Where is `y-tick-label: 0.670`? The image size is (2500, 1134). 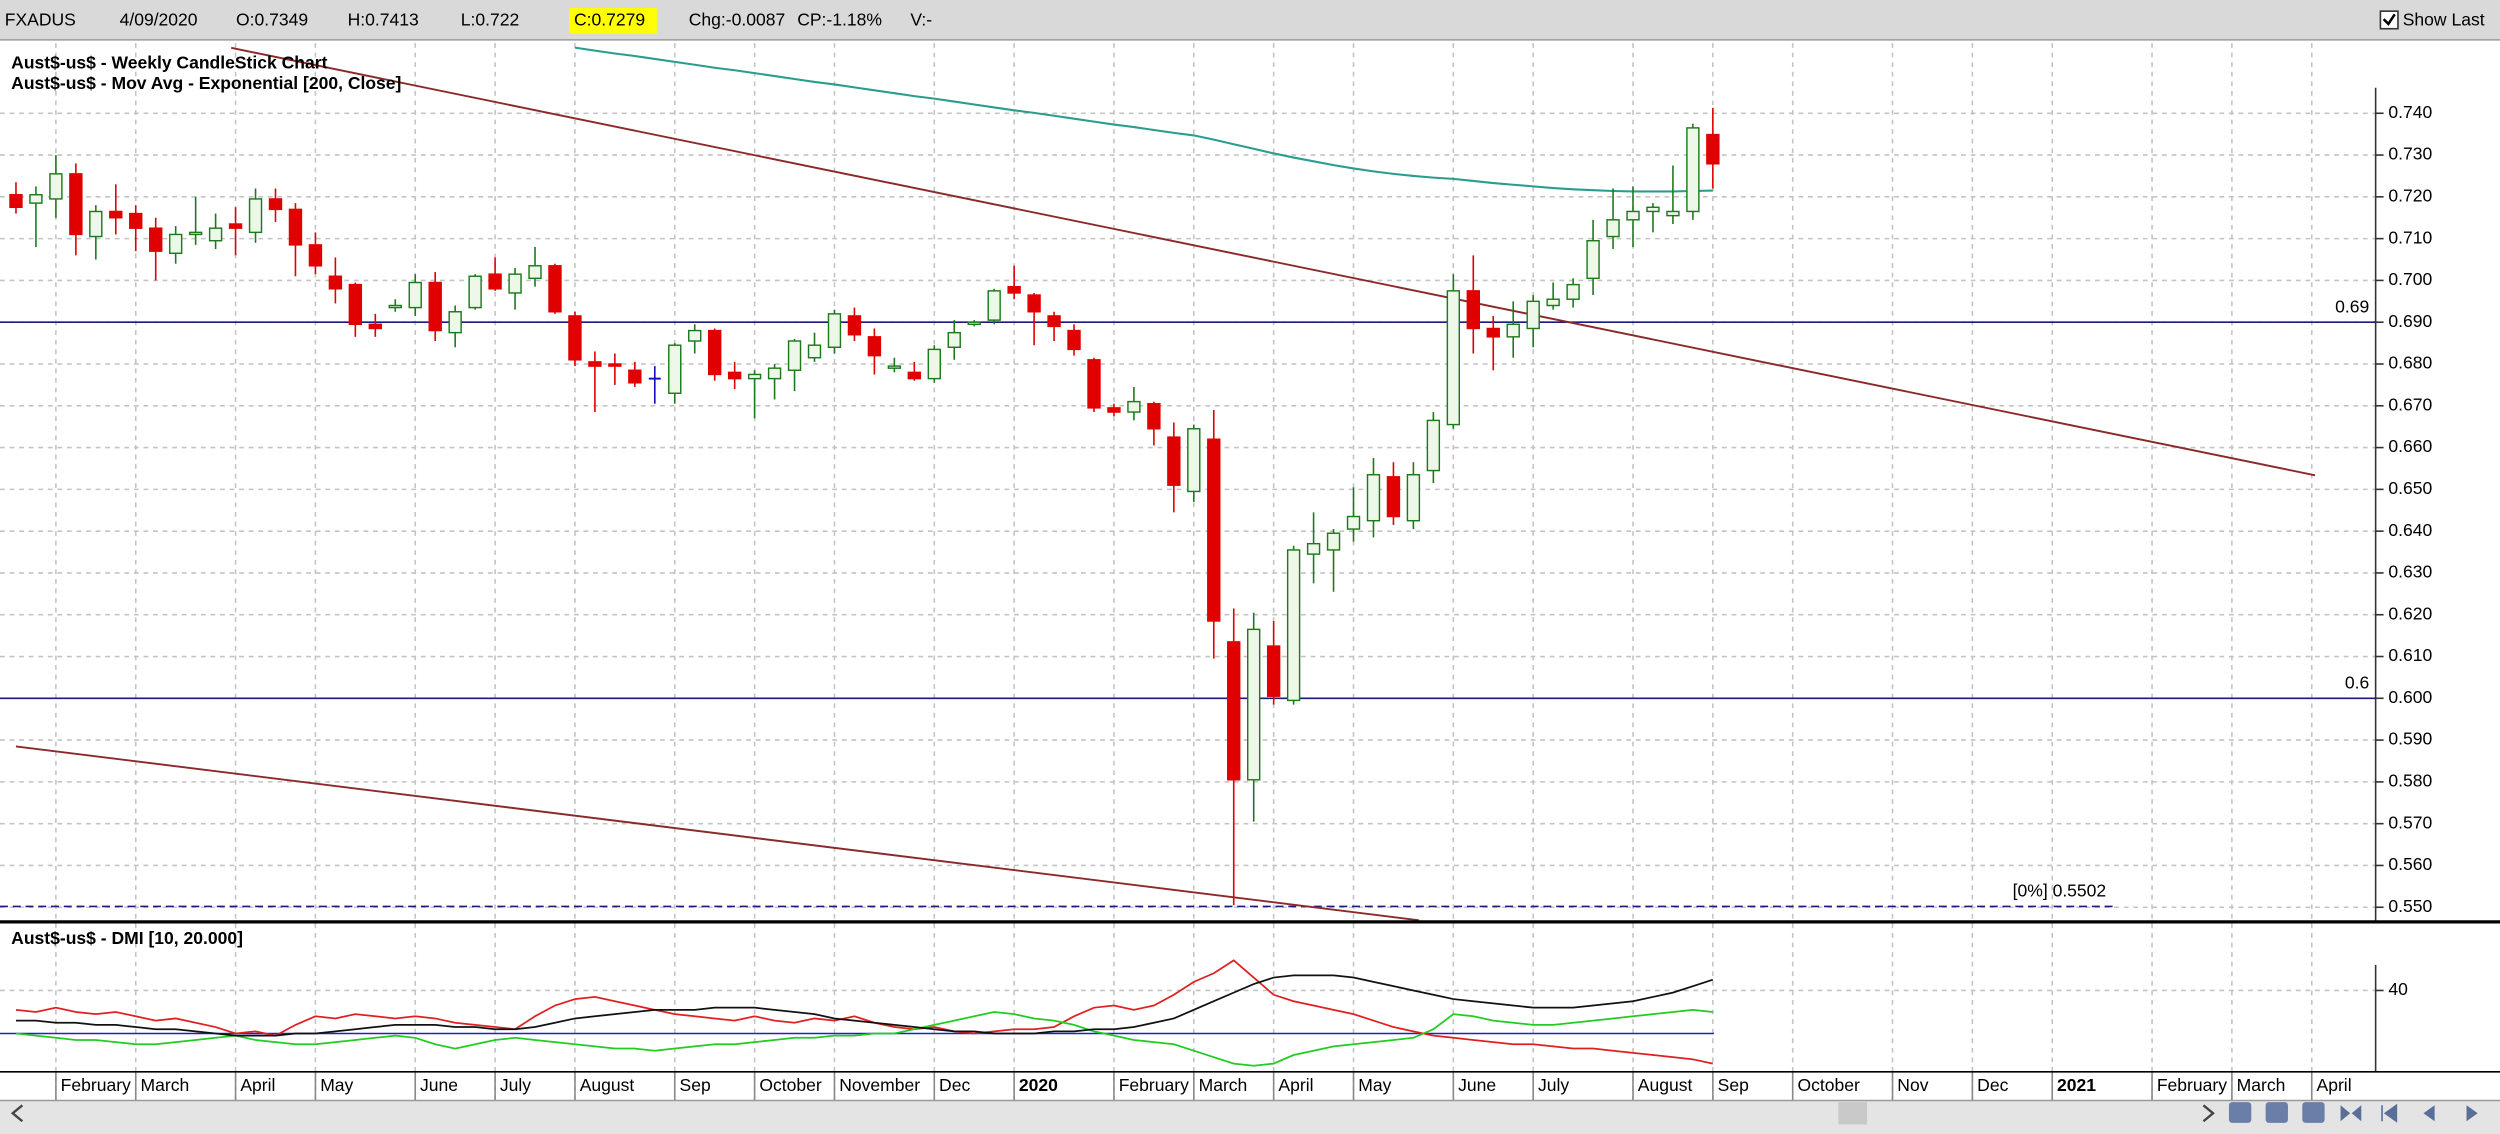 y-tick-label: 0.670 is located at coordinates (2410, 404).